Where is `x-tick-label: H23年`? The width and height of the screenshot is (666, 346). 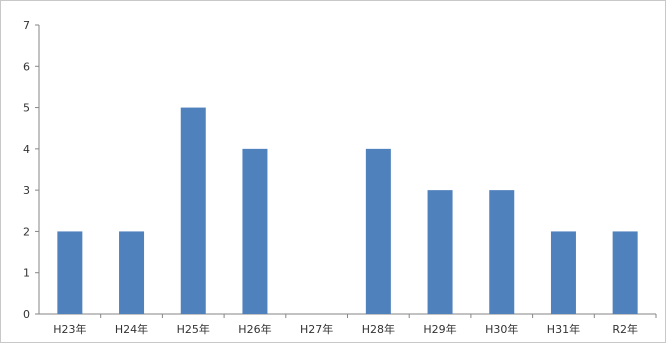 x-tick-label: H23年 is located at coordinates (69, 329).